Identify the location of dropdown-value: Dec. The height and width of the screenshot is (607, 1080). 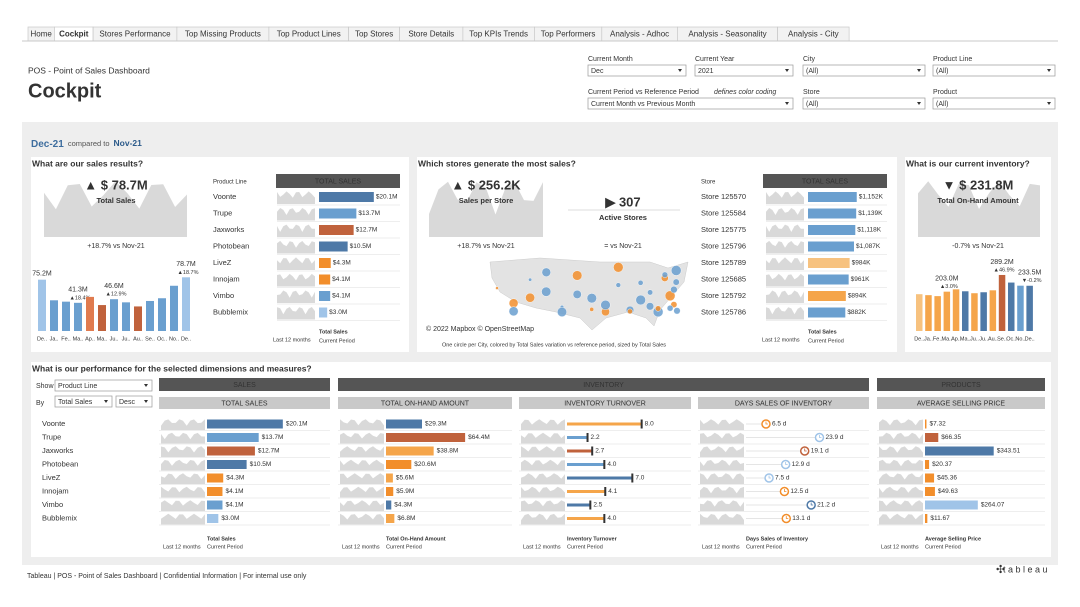
(597, 71).